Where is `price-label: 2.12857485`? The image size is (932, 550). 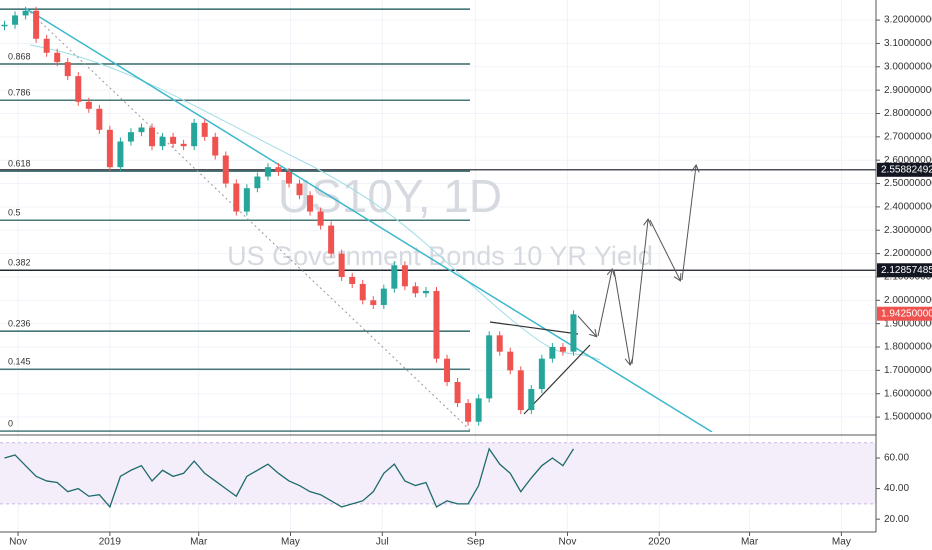
price-label: 2.12857485 is located at coordinates (906, 270).